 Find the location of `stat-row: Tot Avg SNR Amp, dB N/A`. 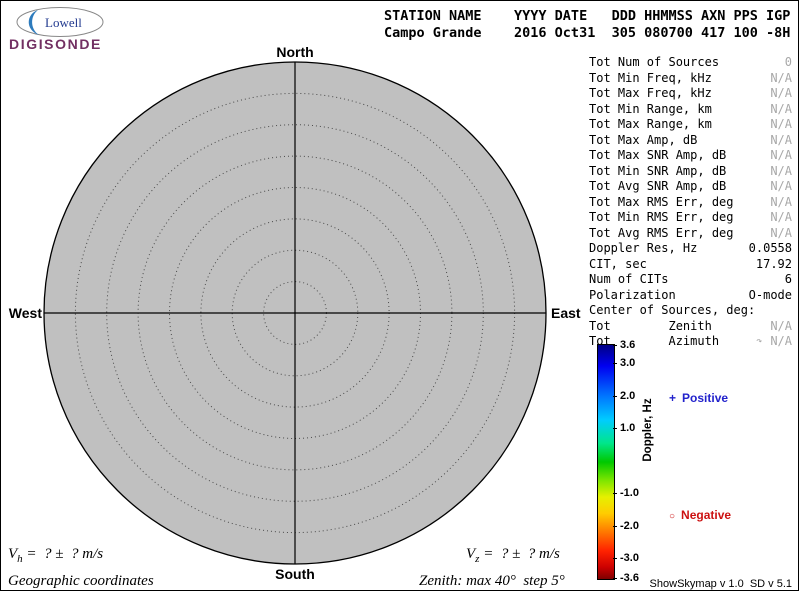

stat-row: Tot Avg SNR Amp, dB N/A is located at coordinates (690, 187).